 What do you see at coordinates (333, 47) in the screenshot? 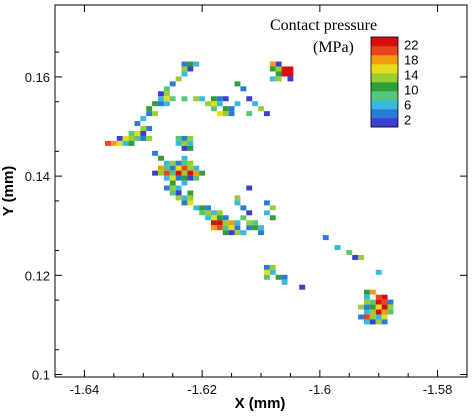
I see `colorbar-title-line2: (MPa)` at bounding box center [333, 47].